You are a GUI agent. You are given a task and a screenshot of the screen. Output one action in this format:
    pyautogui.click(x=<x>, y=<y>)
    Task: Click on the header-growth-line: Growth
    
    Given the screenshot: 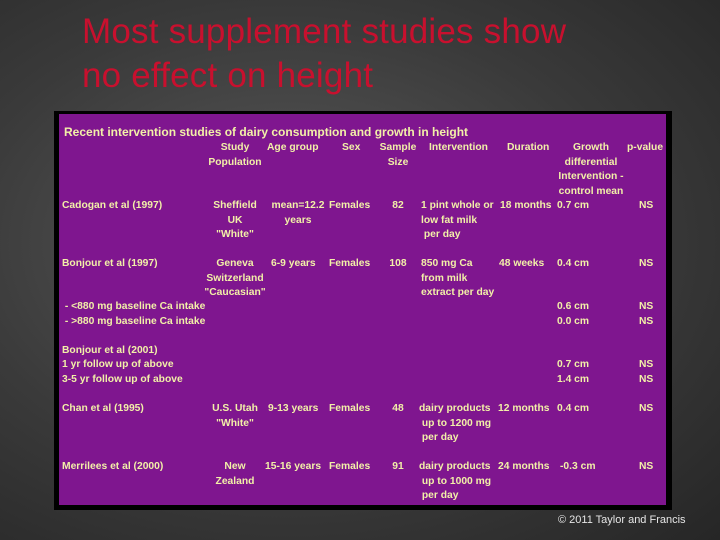 What is the action you would take?
    pyautogui.click(x=591, y=147)
    